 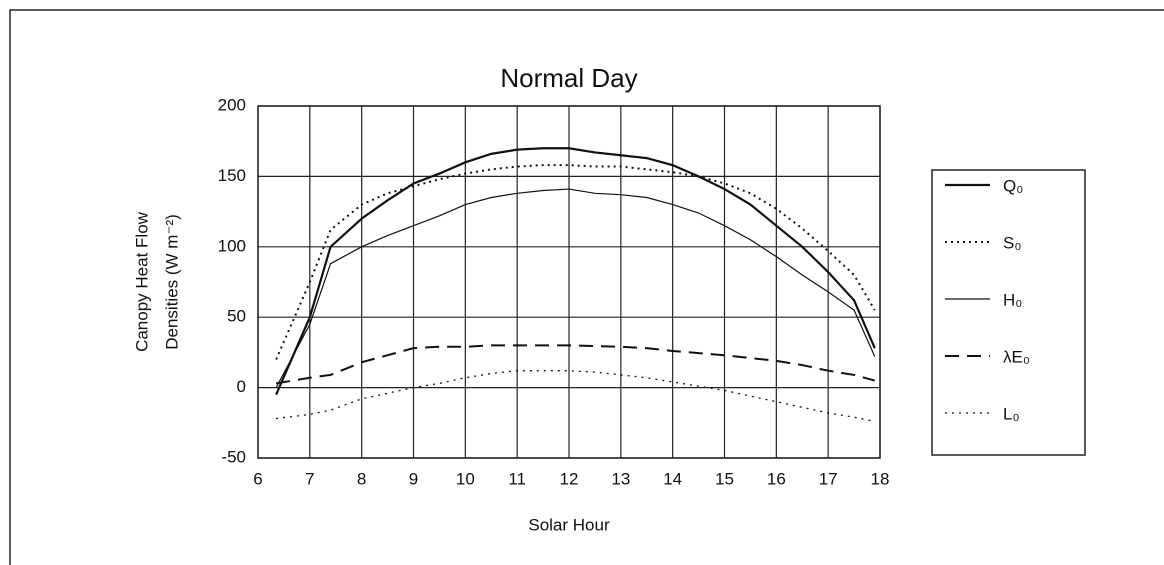 What do you see at coordinates (309, 478) in the screenshot?
I see `x-tick-label: 7` at bounding box center [309, 478].